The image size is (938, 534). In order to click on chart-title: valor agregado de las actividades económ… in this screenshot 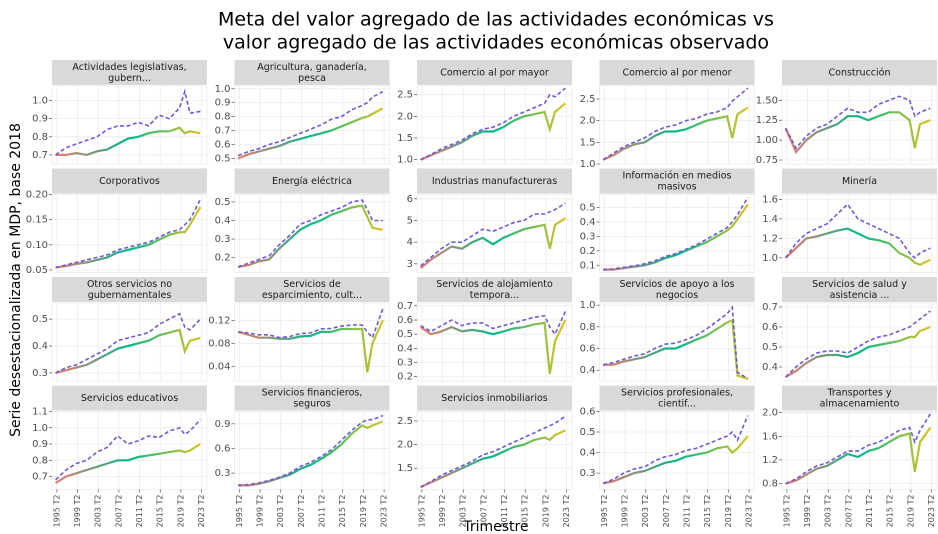, I will do `click(496, 43)`.